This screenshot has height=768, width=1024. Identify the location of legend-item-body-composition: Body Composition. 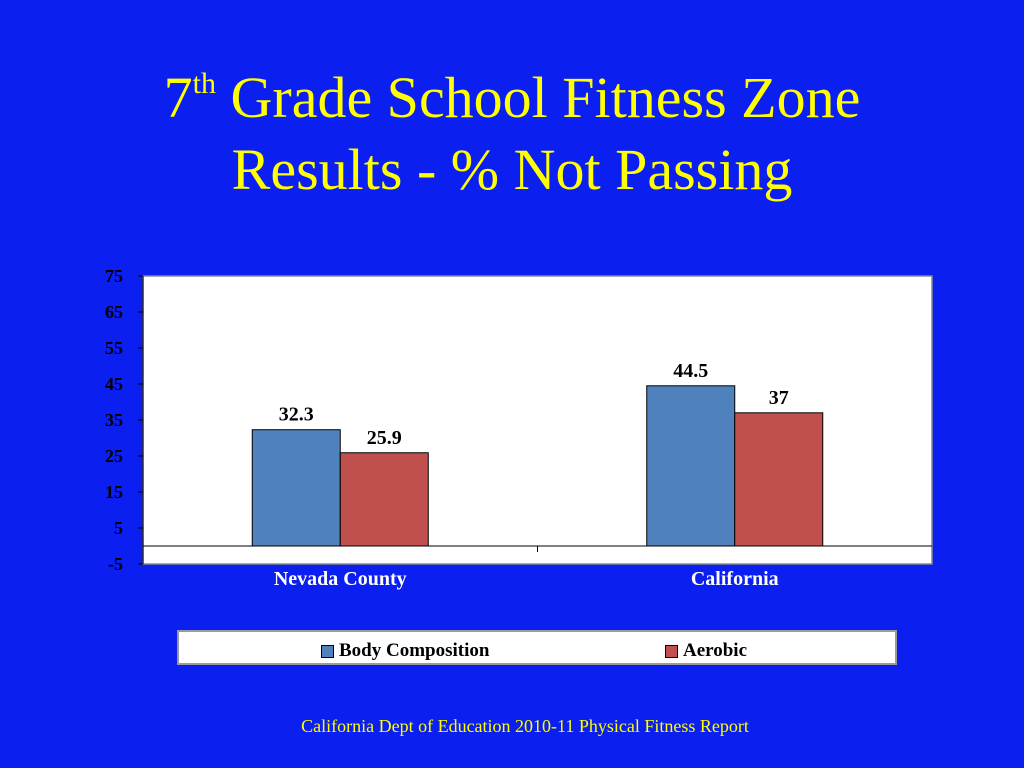
(405, 651).